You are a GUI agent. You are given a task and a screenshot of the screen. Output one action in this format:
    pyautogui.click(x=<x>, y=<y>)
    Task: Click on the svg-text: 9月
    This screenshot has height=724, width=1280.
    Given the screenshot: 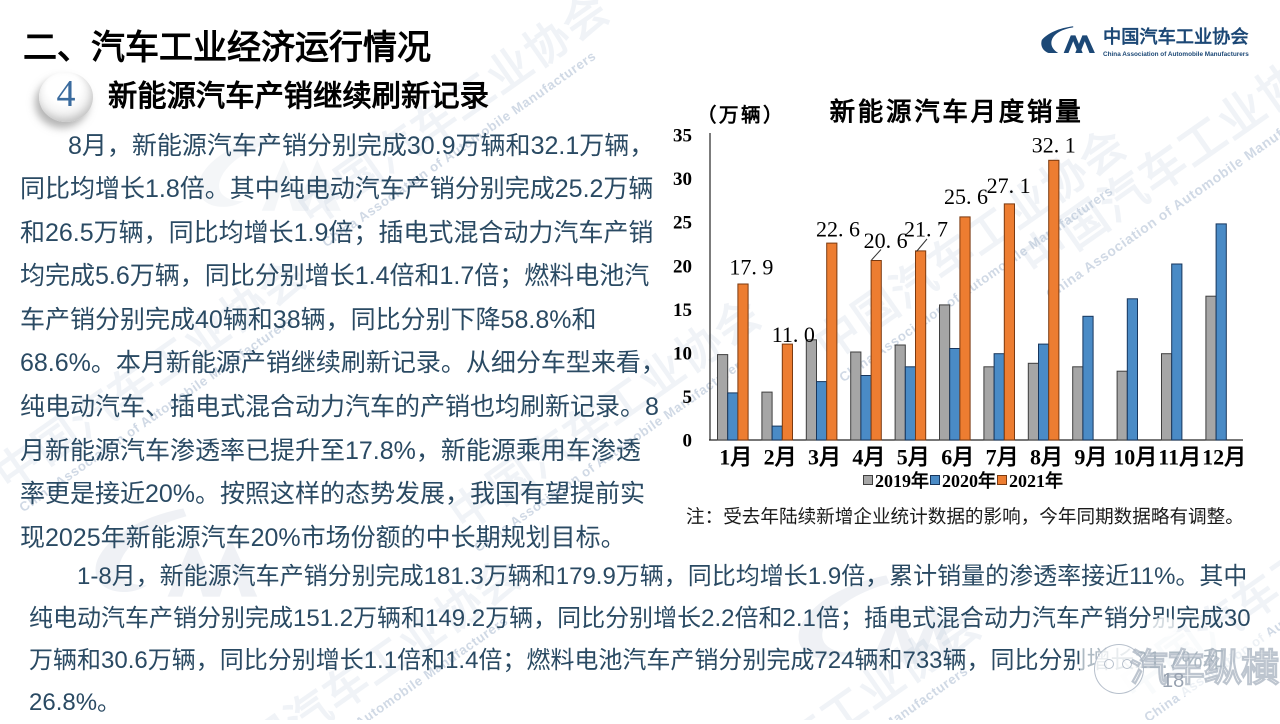 What is the action you would take?
    pyautogui.click(x=1090, y=457)
    